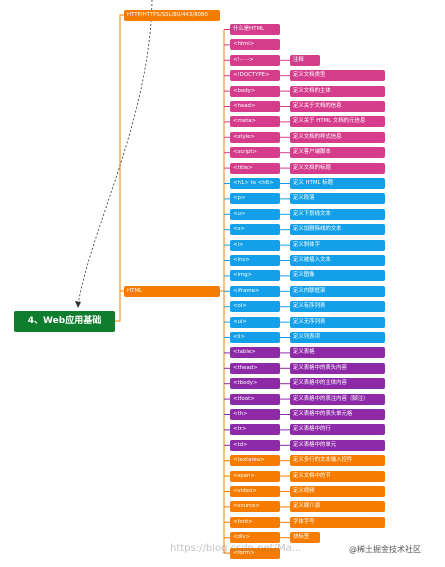  Describe the element at coordinates (255, 507) in the screenshot. I see `html-tag-node: <source>` at that location.